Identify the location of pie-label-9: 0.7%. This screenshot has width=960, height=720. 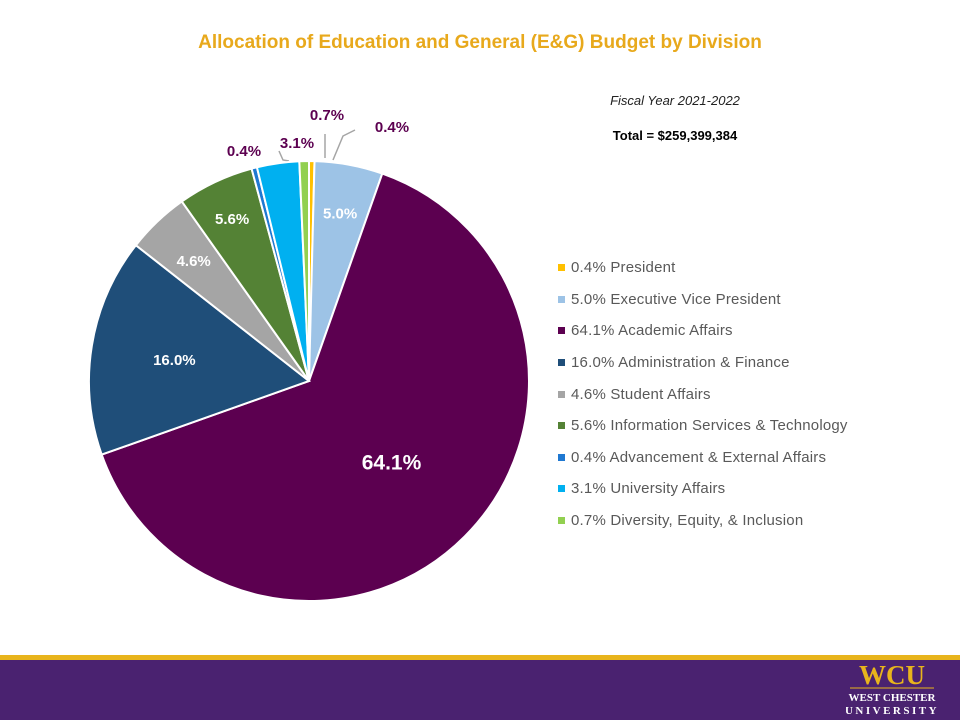
(327, 115).